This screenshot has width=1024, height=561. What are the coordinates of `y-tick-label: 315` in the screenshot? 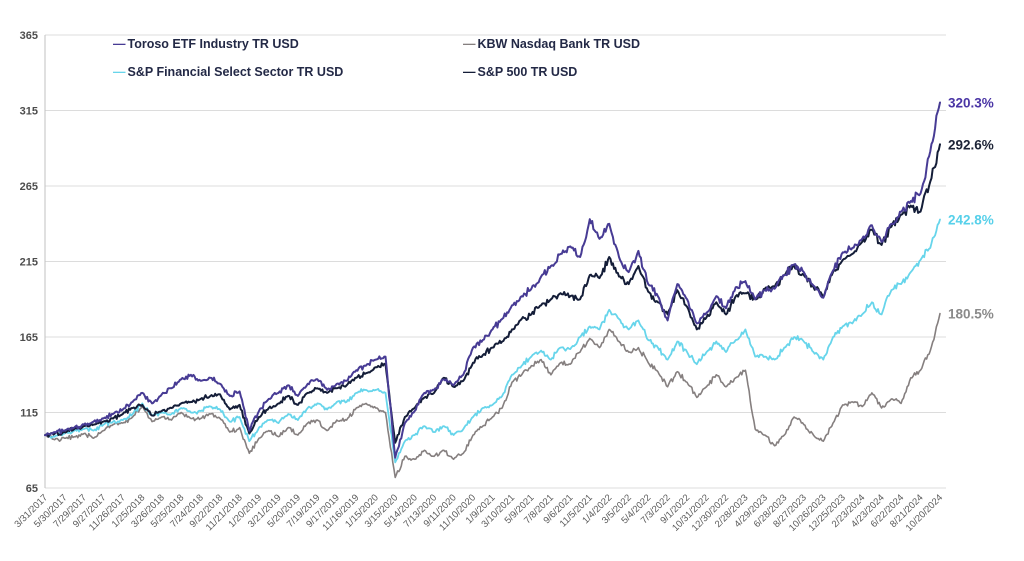 It's located at (29, 112).